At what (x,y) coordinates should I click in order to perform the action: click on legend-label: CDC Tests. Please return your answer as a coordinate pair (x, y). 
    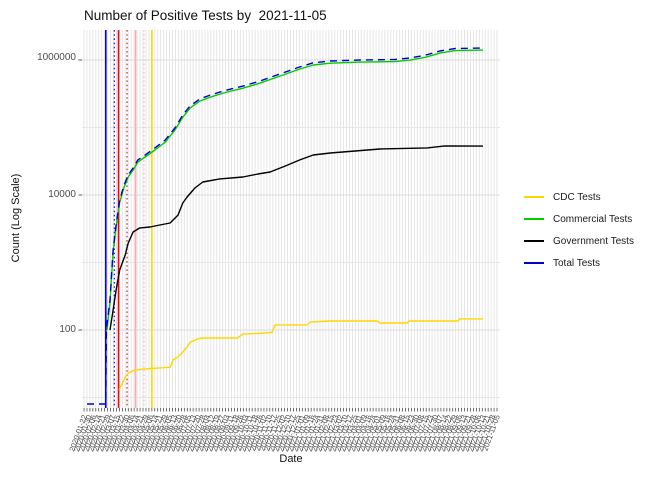
    Looking at the image, I should click on (577, 197).